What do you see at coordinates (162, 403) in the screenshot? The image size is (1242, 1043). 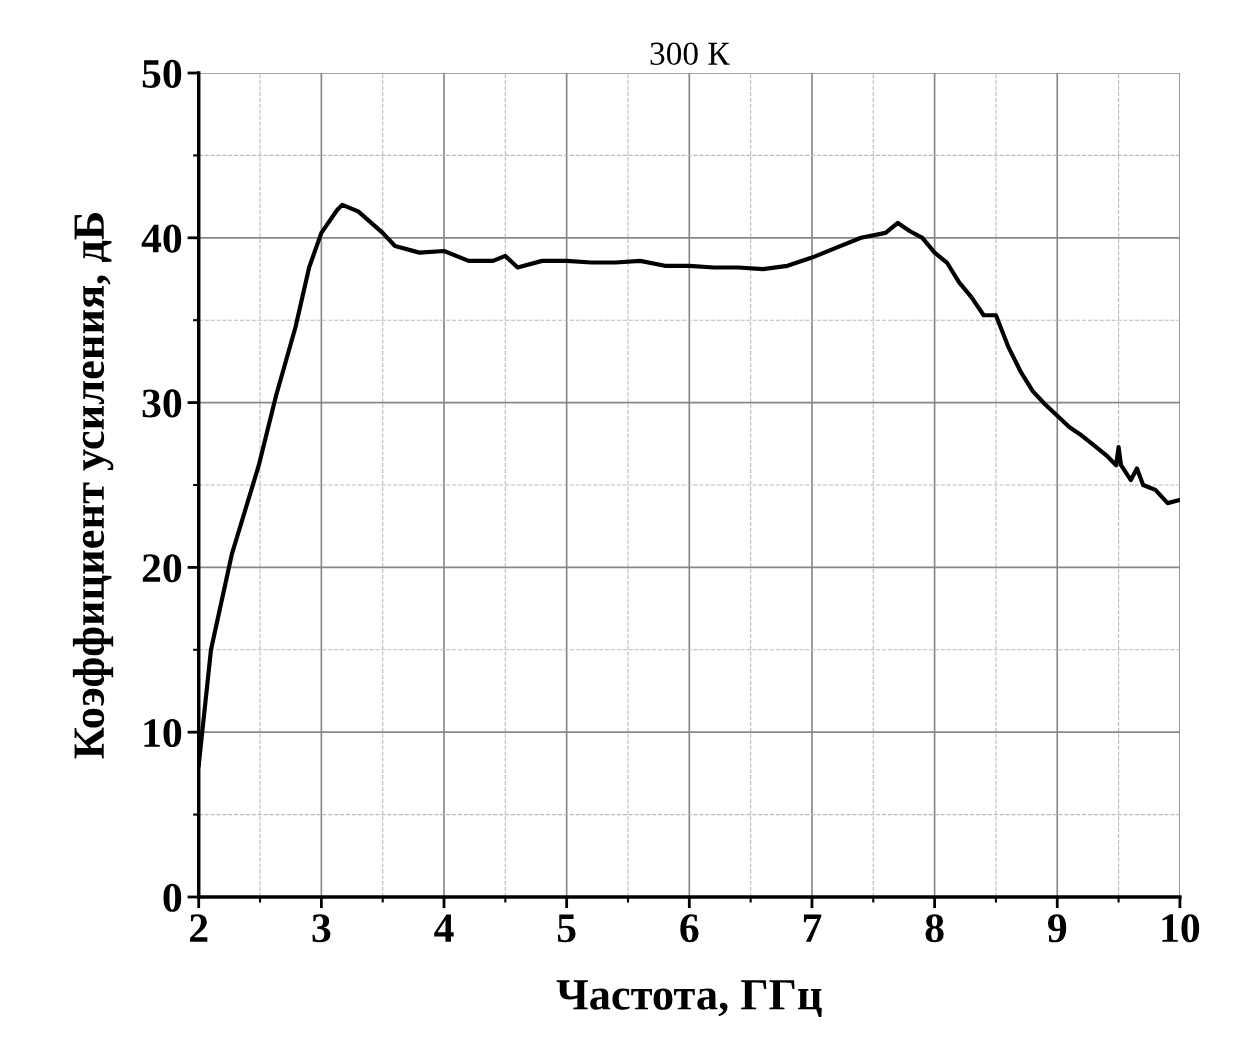 I see `y-tick-label: 30` at bounding box center [162, 403].